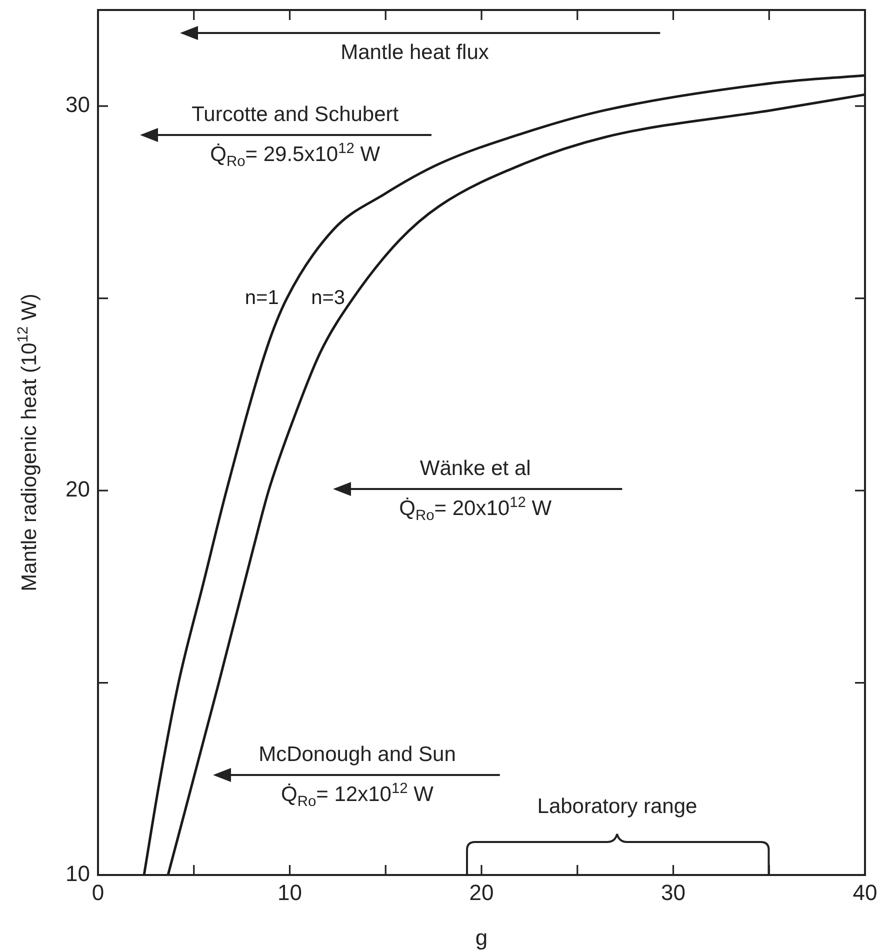 The width and height of the screenshot is (885, 951). I want to click on x-tick-label: 40, so click(865, 893).